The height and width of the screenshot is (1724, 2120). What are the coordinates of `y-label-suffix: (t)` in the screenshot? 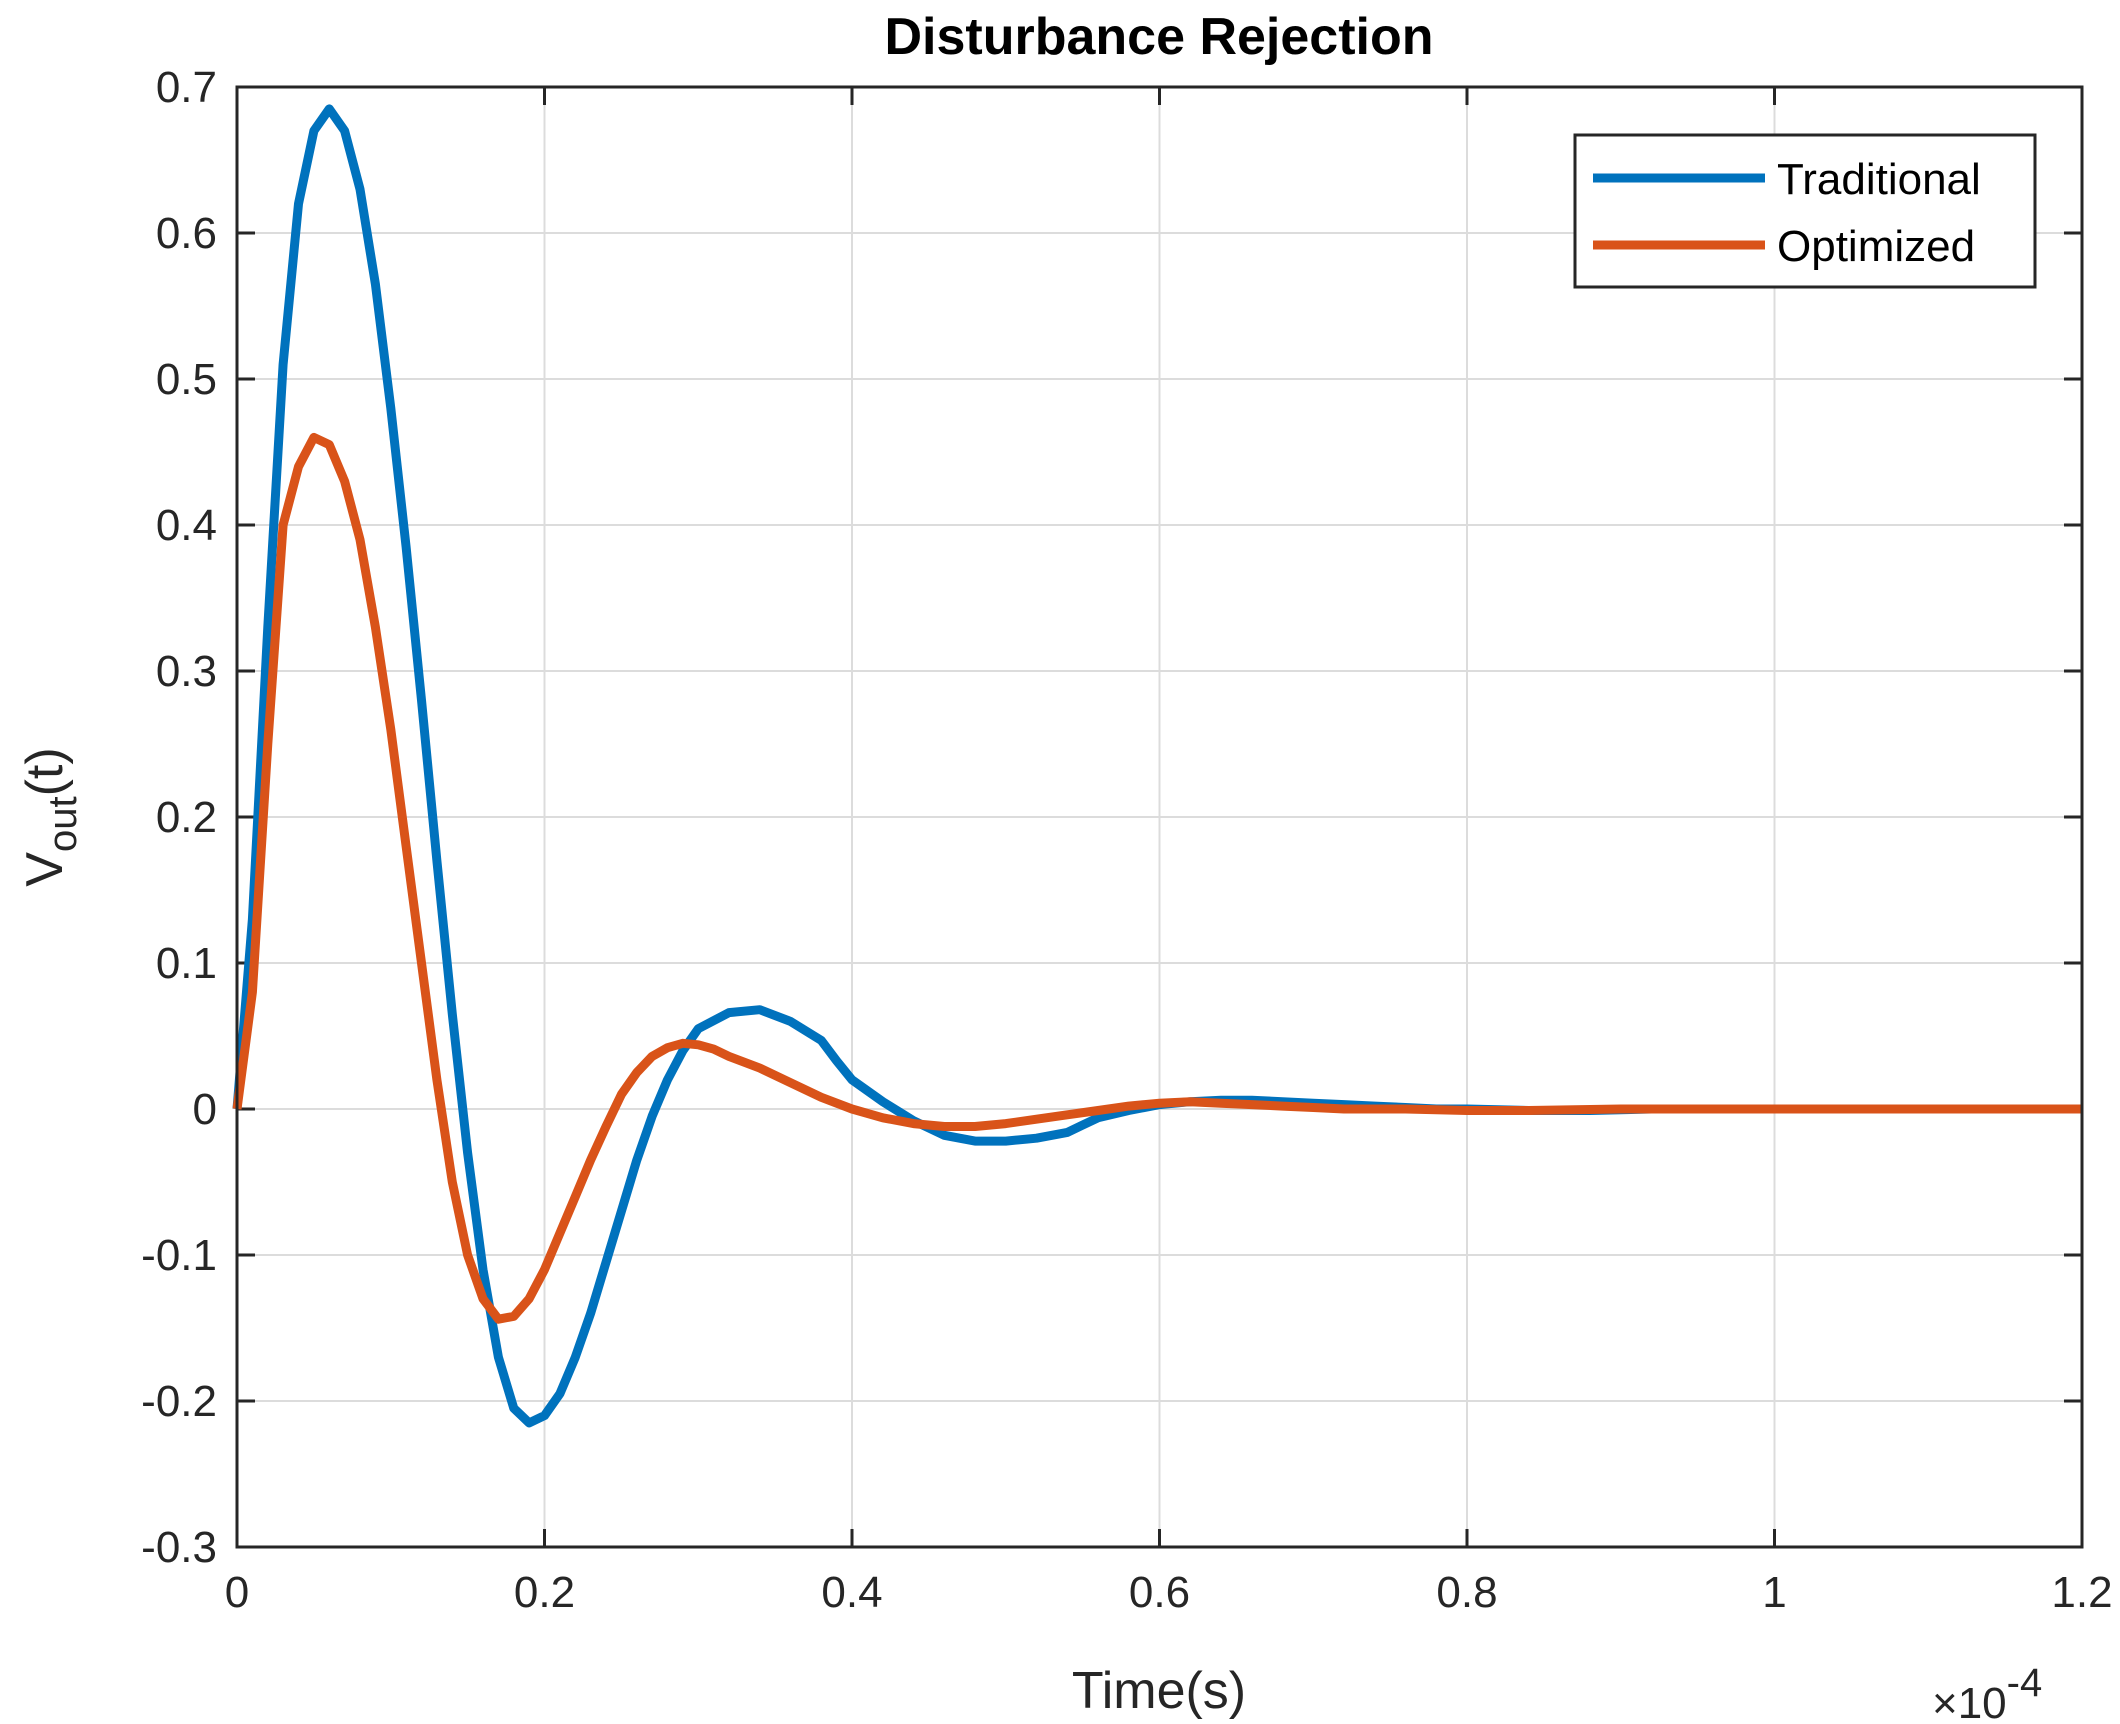 It's located at (45, 771).